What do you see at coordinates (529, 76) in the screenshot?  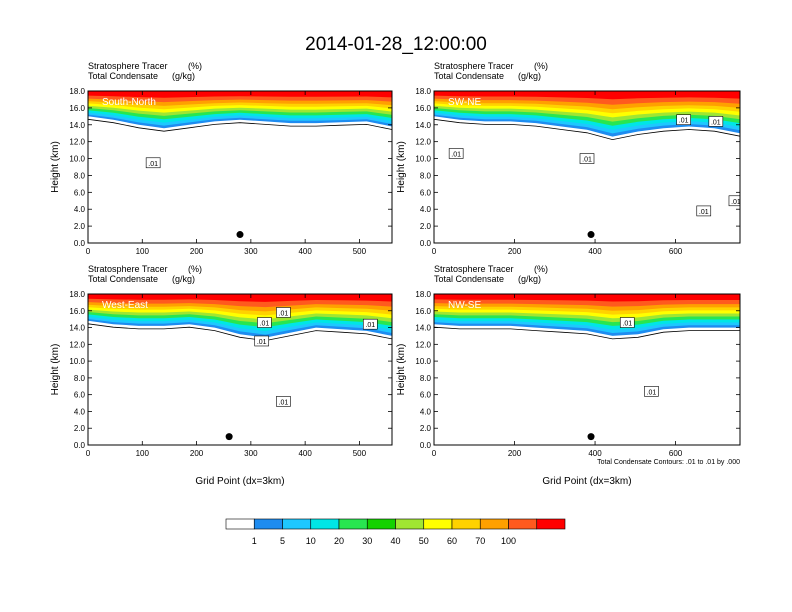 I see `condensate-unit: (g/kg)` at bounding box center [529, 76].